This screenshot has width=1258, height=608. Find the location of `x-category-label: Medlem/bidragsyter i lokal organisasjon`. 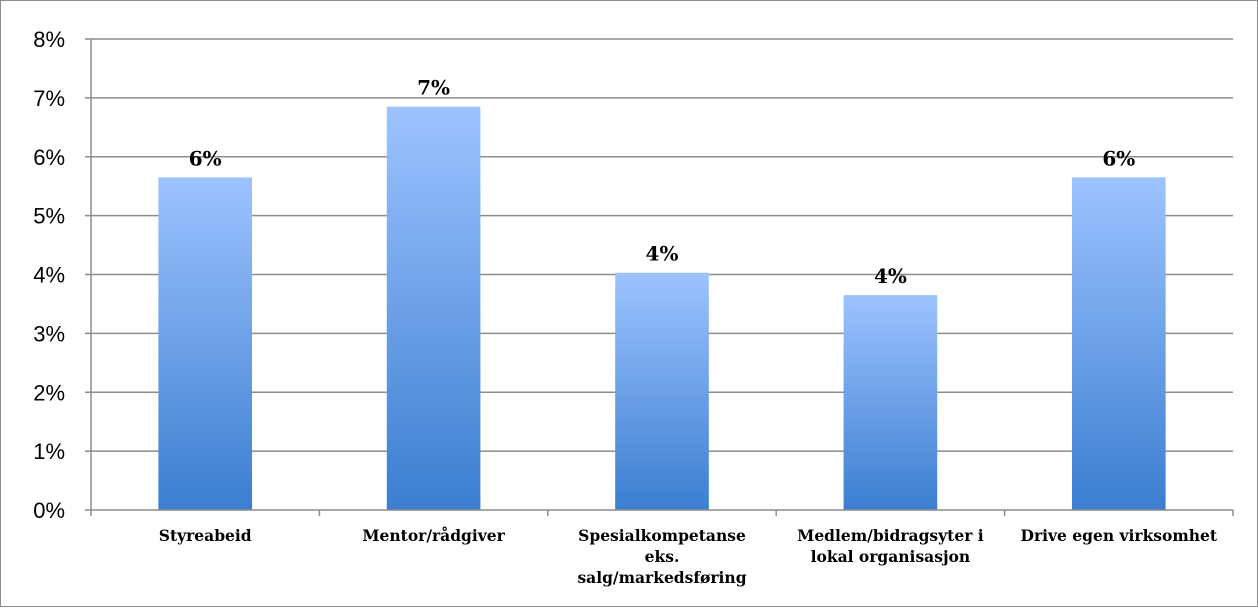

x-category-label: Medlem/bidragsyter i lokal organisasjon is located at coordinates (890, 546).